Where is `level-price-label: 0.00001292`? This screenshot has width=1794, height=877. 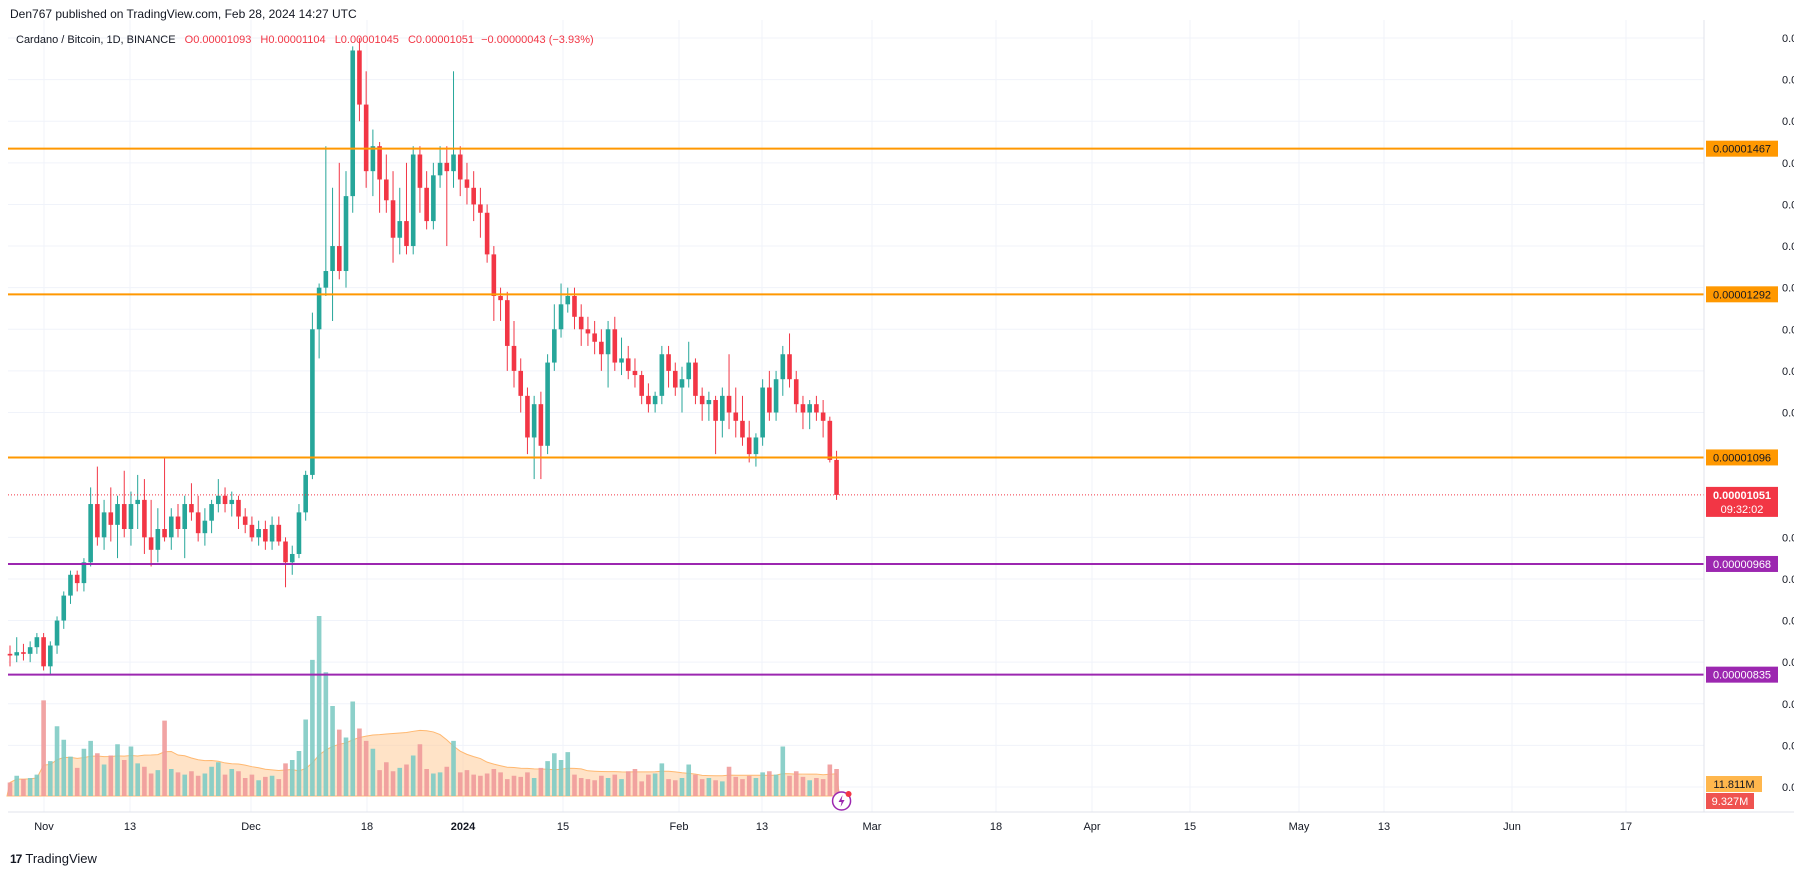
level-price-label: 0.00001292 is located at coordinates (1742, 295).